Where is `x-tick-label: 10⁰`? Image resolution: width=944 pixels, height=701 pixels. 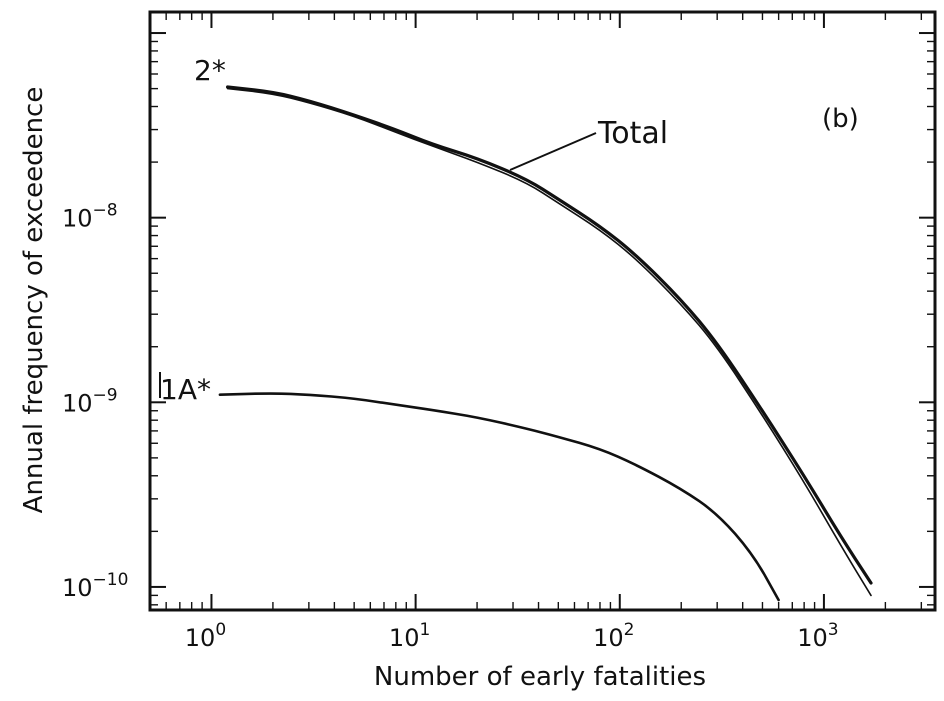
x-tick-label: 10⁰ is located at coordinates (205, 636).